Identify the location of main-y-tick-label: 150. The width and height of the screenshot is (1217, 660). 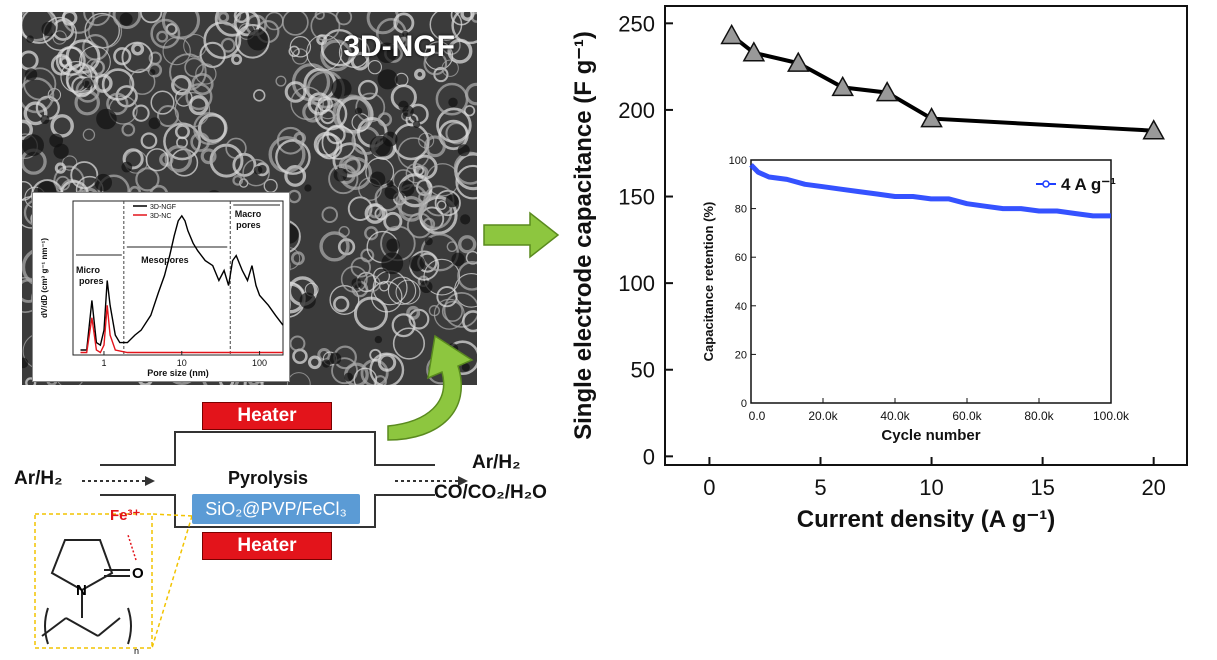
(636, 197).